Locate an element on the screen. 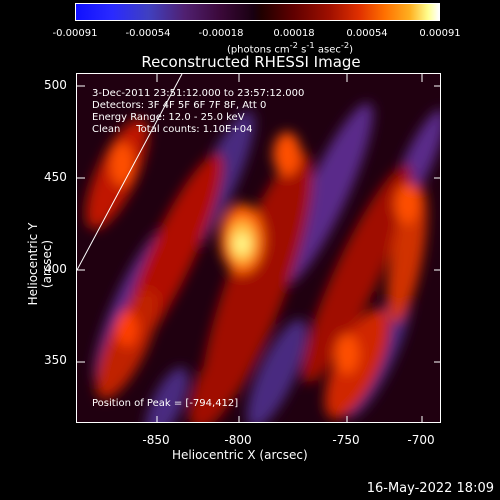 This screenshot has width=500, height=500. colorbar is located at coordinates (257, 12).